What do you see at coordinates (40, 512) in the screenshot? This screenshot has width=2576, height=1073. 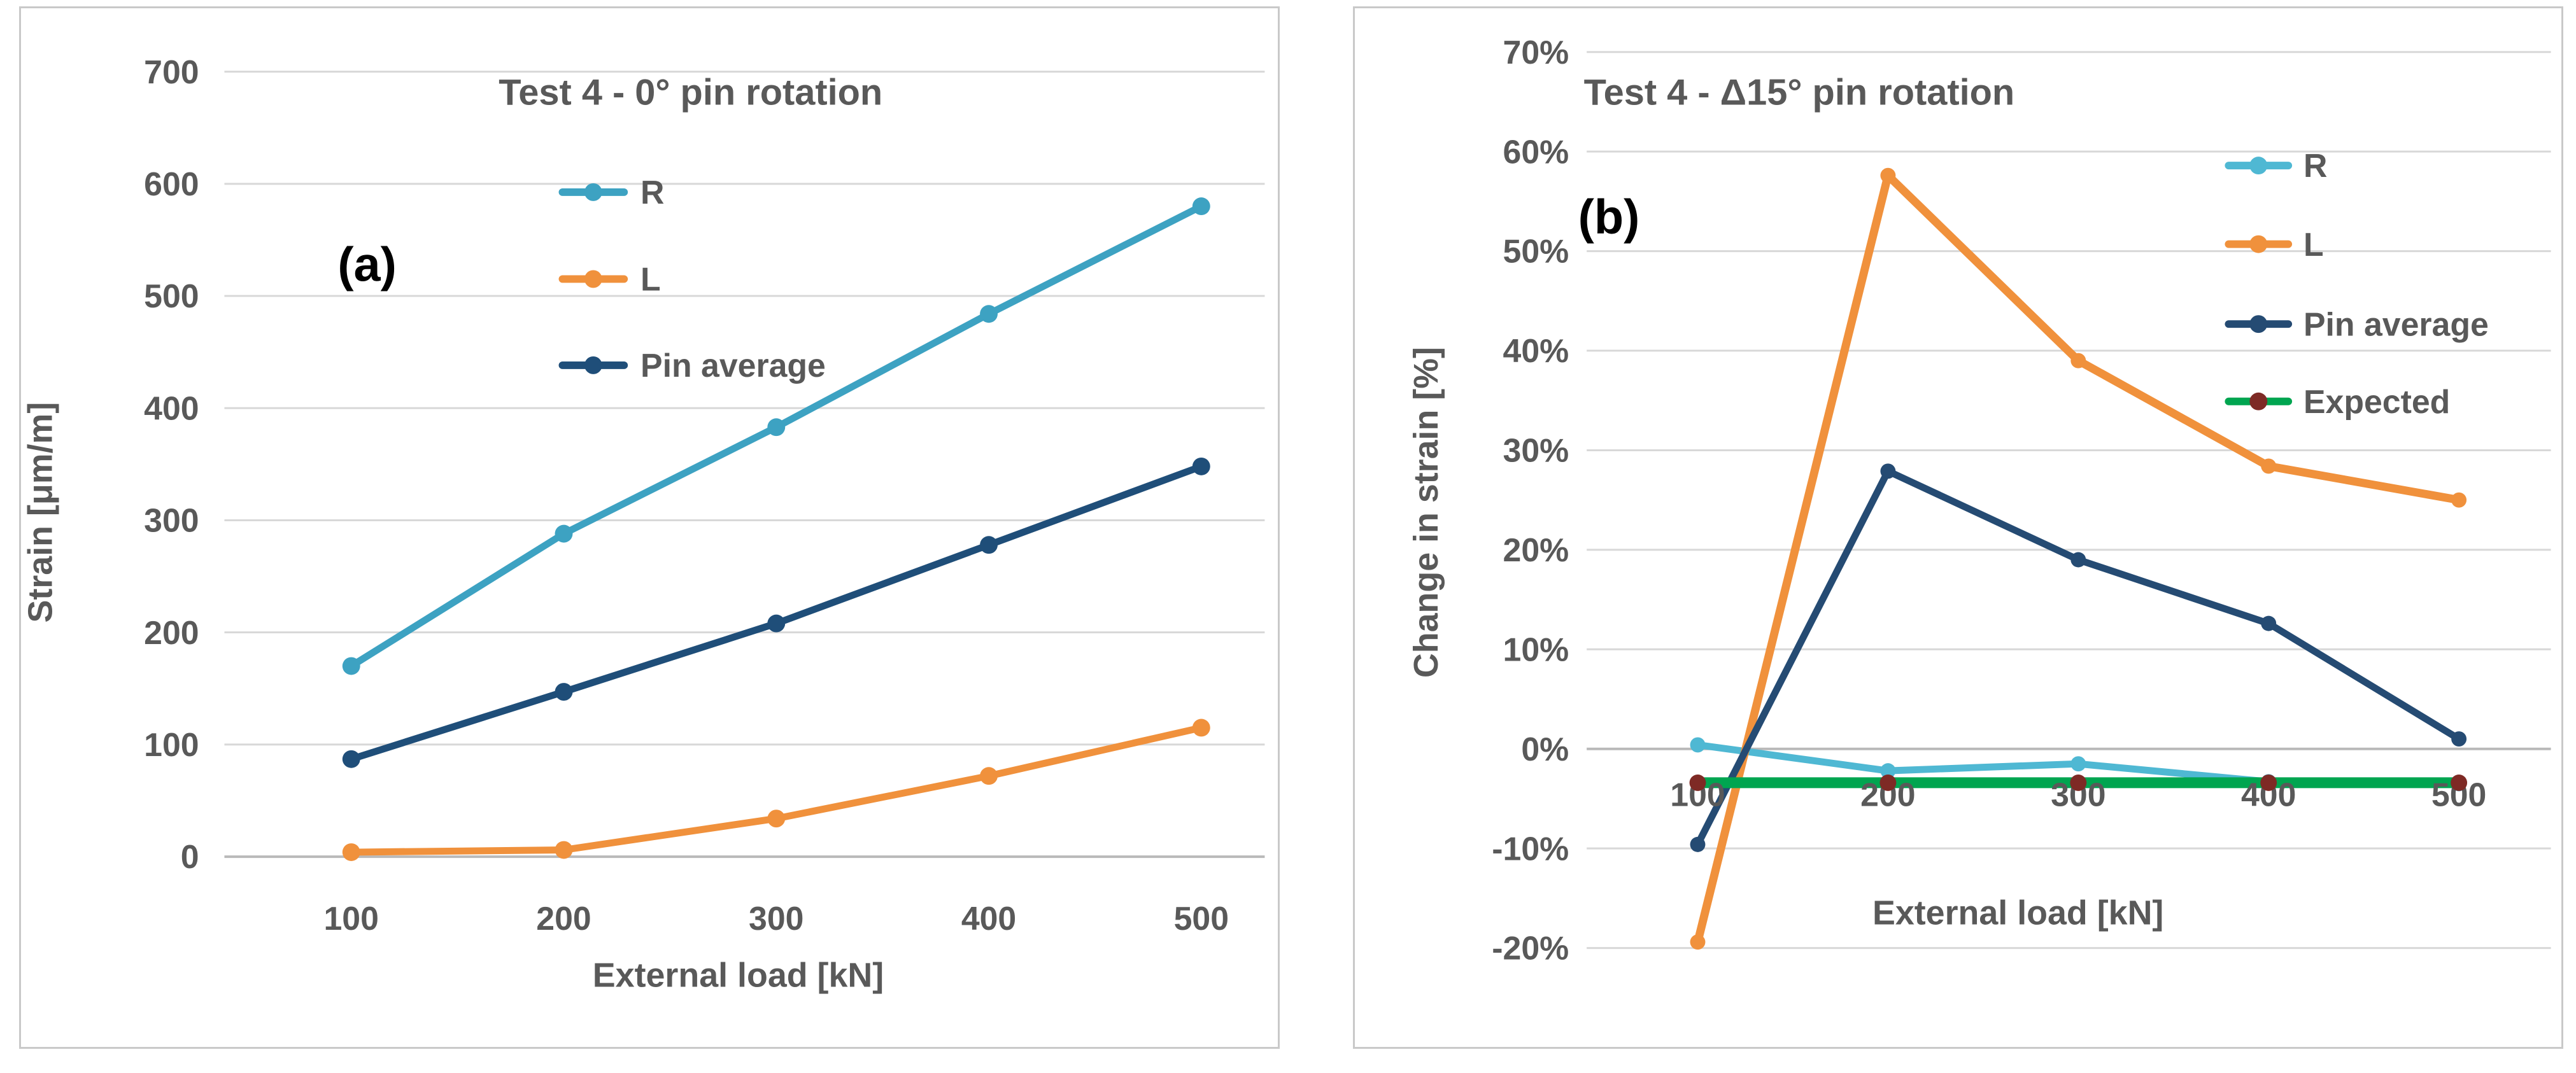 I see `y-axis-title: Strain [μm/m]` at bounding box center [40, 512].